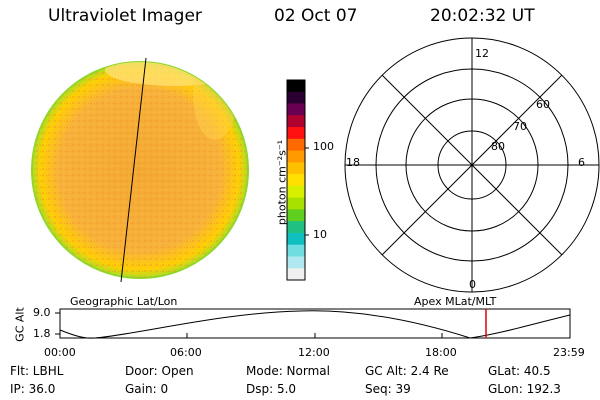 Image resolution: width=600 pixels, height=400 pixels. What do you see at coordinates (482, 16) in the screenshot?
I see `observation-time: 20:02:32 UT` at bounding box center [482, 16].